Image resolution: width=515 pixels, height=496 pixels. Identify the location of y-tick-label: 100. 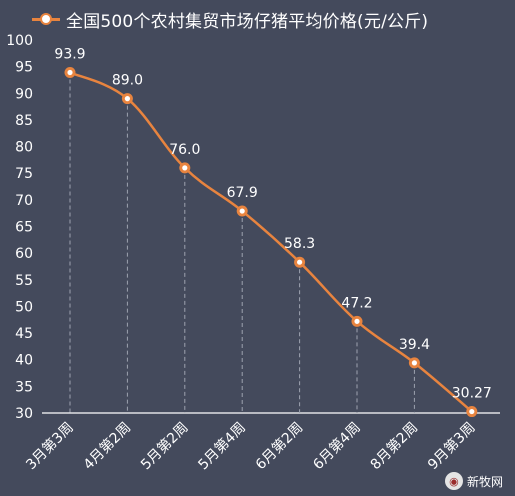
(19, 41).